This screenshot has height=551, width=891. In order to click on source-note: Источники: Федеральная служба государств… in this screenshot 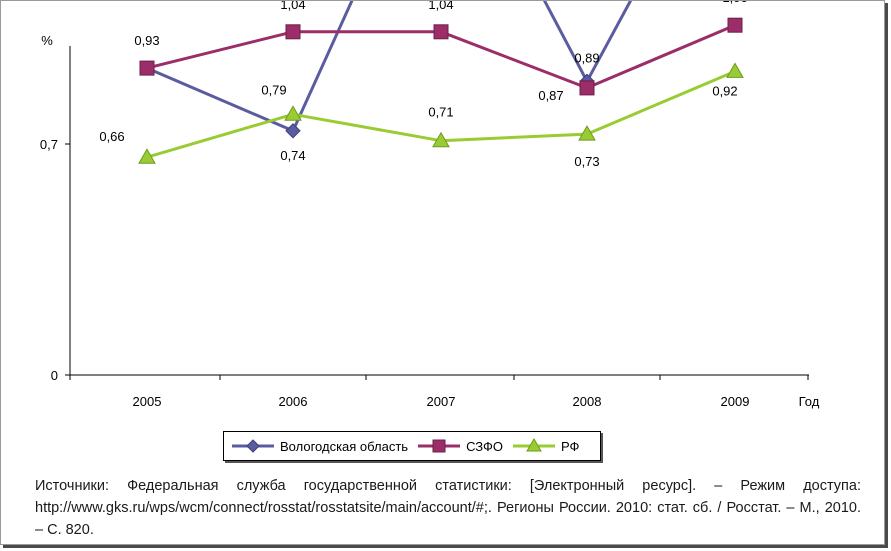, I will do `click(448, 508)`.